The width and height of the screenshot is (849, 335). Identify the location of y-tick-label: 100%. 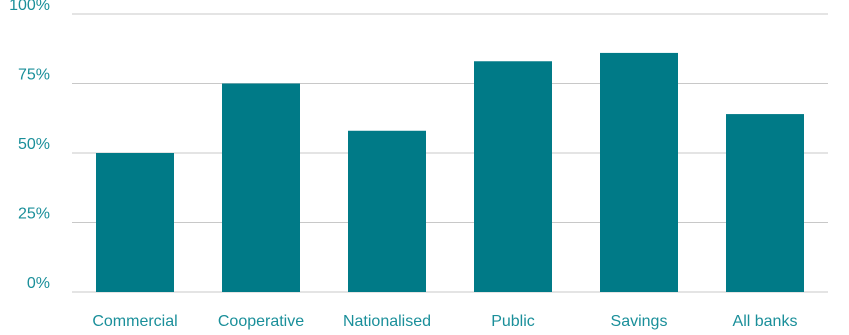
(29, 7).